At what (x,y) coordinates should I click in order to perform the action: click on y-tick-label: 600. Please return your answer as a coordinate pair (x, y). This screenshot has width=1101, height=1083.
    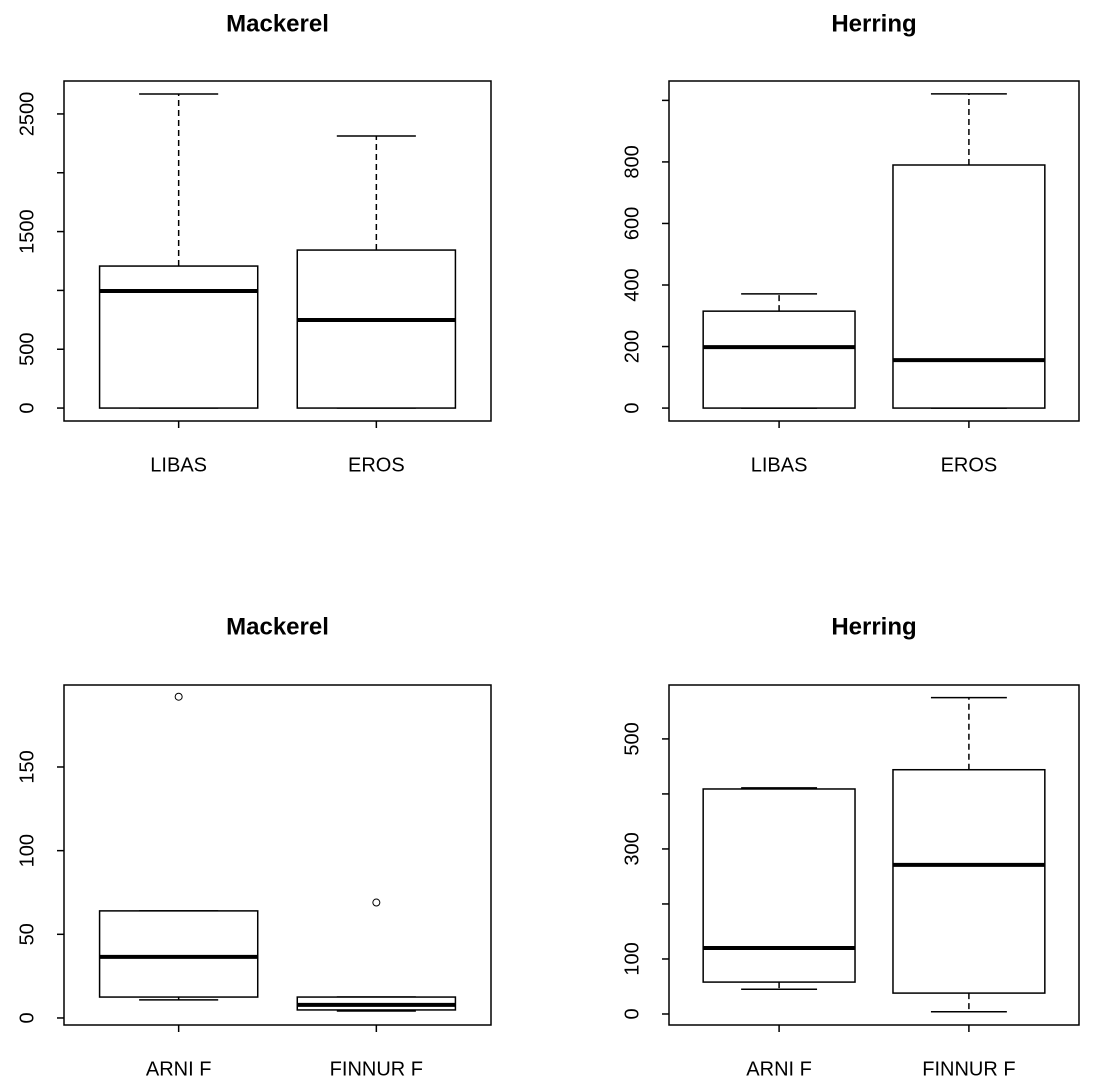
    Looking at the image, I should click on (632, 223).